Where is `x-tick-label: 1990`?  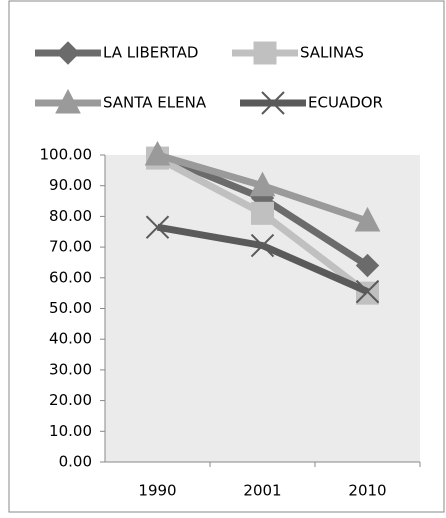
x-tick-label: 1990 is located at coordinates (157, 491).